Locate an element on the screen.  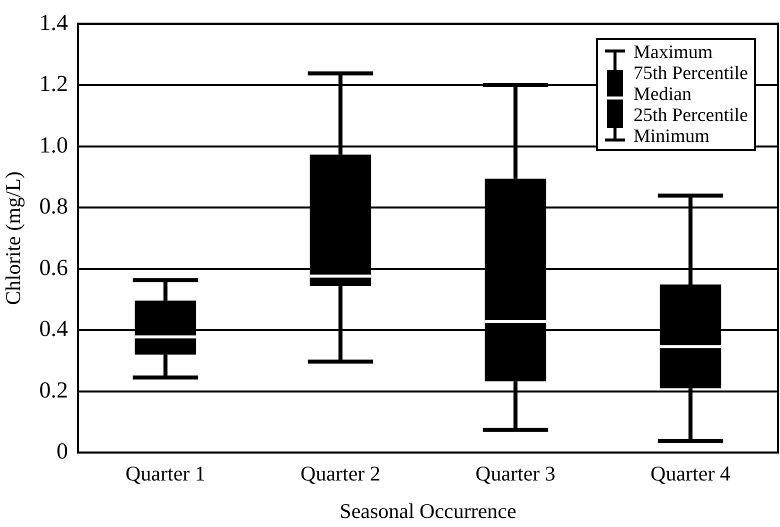
y-tick-label: 0.8 is located at coordinates (53, 206).